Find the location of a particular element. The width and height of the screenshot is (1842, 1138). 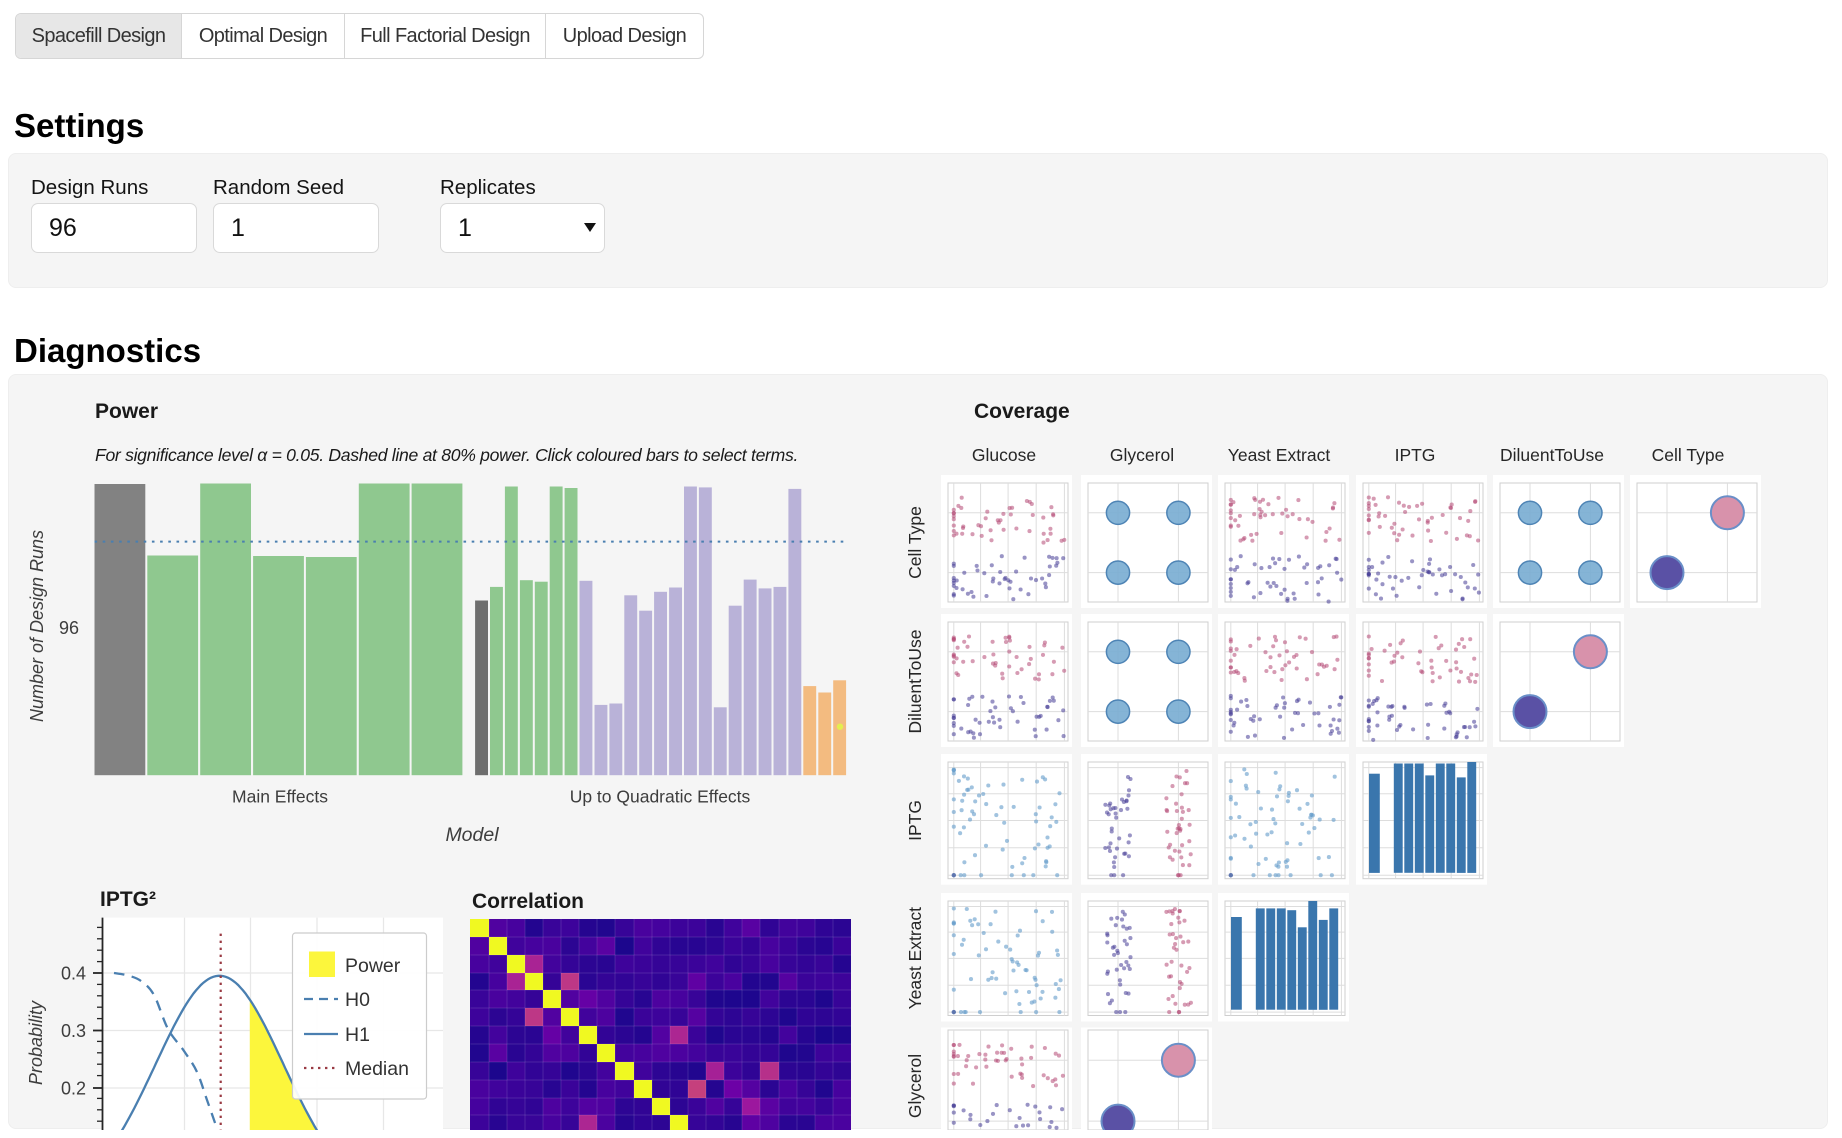

svg-text: Up to Quadratic Effects is located at coordinates (660, 797).